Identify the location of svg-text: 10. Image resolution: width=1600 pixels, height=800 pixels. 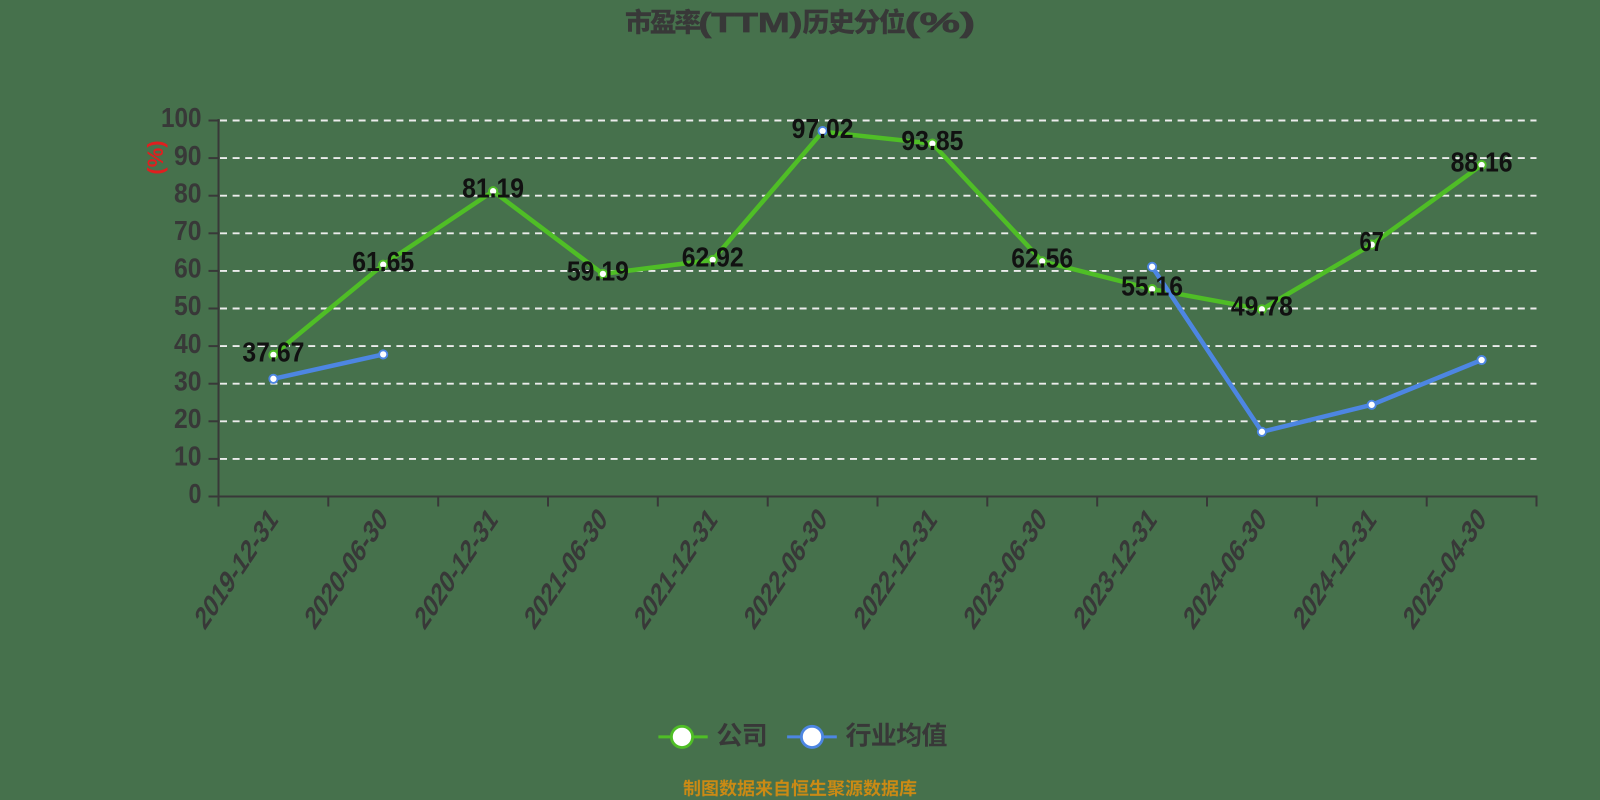
(188, 456).